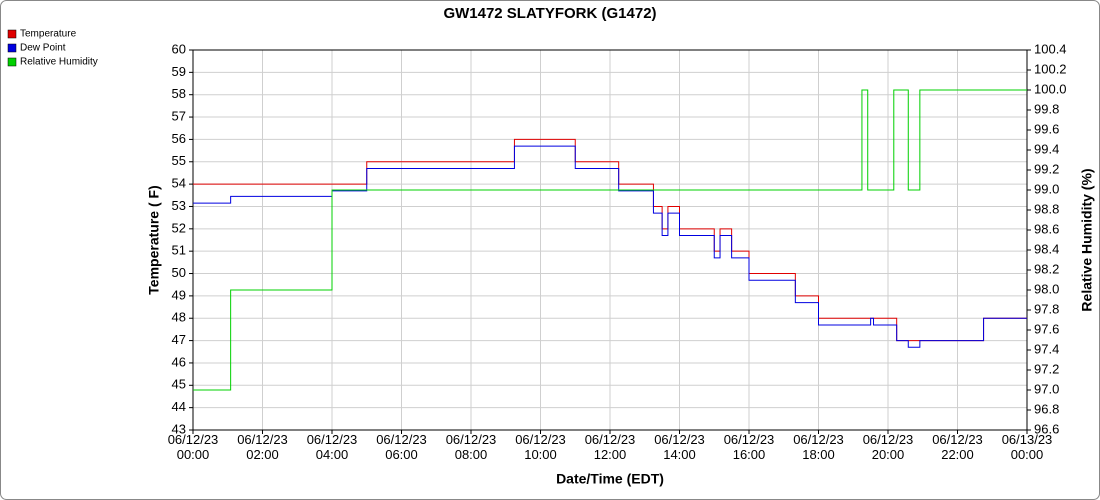 Image resolution: width=1100 pixels, height=500 pixels. I want to click on y-tick-label: 51, so click(179, 250).